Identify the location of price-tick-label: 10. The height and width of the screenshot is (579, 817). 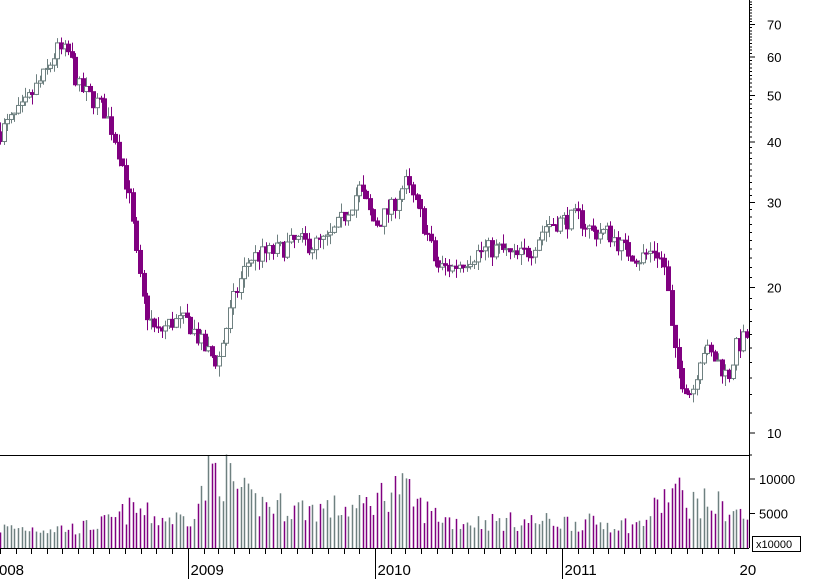
(774, 433).